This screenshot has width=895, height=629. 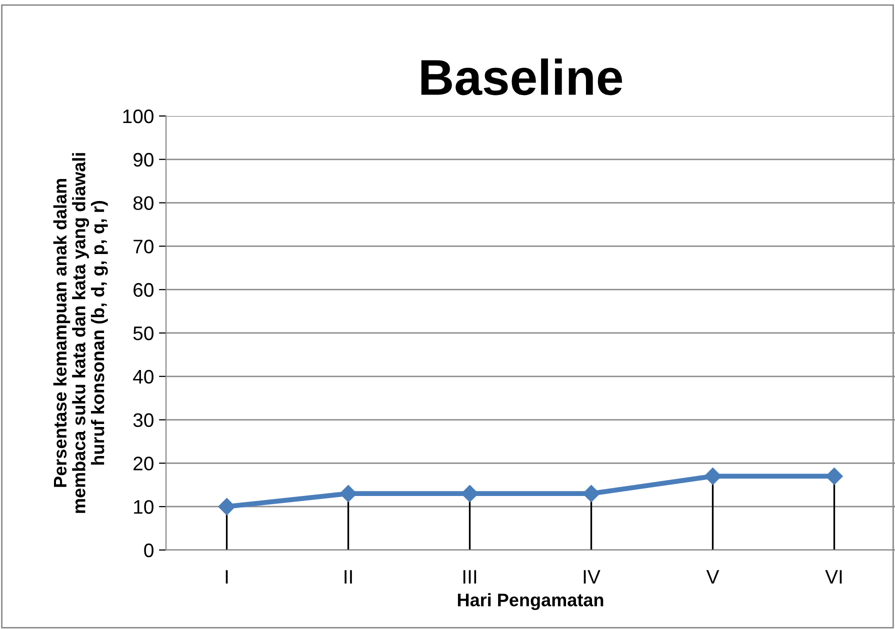 I want to click on y-tick-label: 20, so click(x=144, y=463).